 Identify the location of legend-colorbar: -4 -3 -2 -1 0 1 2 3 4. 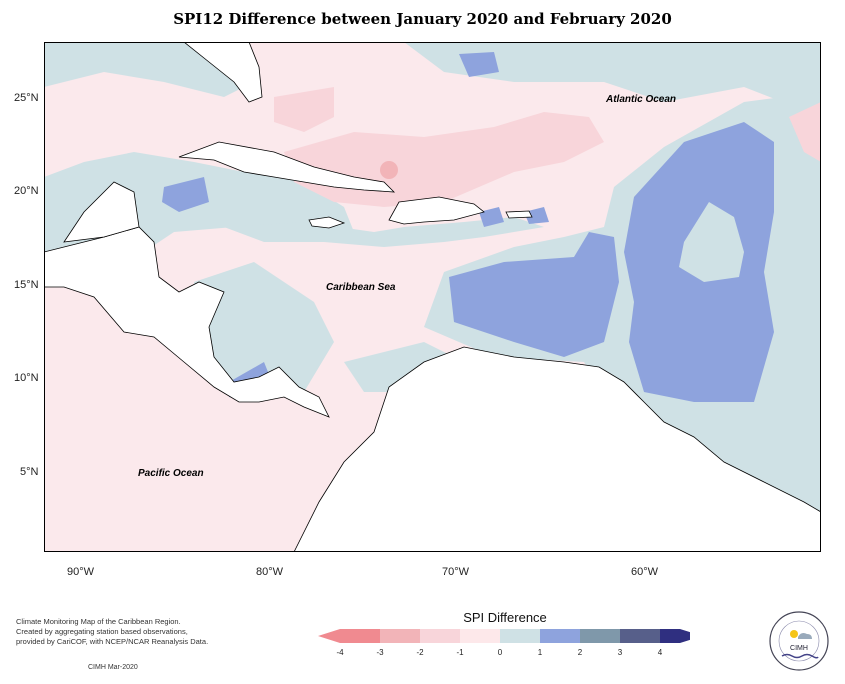
(504, 643).